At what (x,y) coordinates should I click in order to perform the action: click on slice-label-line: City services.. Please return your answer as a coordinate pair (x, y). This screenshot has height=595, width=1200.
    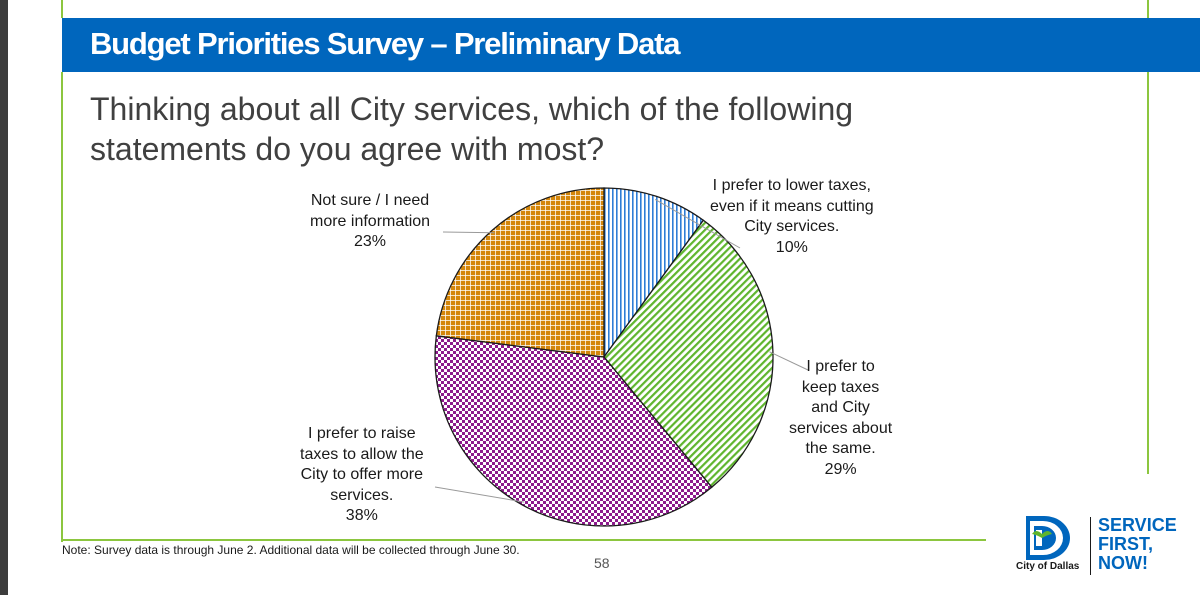
    Looking at the image, I should click on (792, 226).